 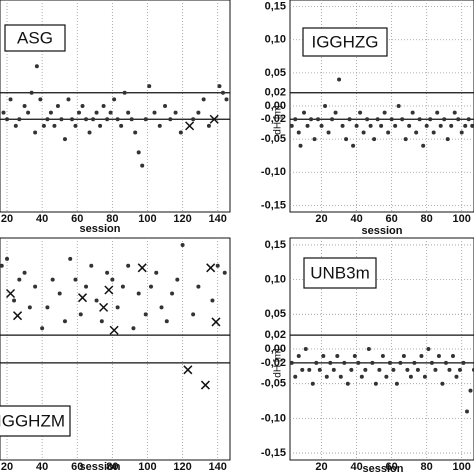 I want to click on panel-title: ASG, so click(x=35, y=37).